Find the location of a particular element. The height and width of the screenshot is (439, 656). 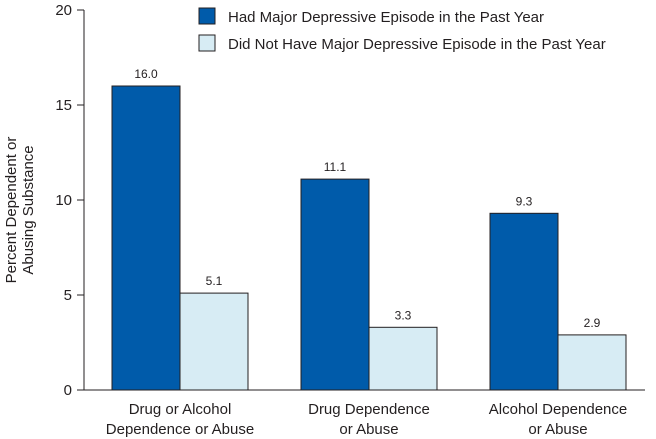

data-label: 2.9 is located at coordinates (592, 323).